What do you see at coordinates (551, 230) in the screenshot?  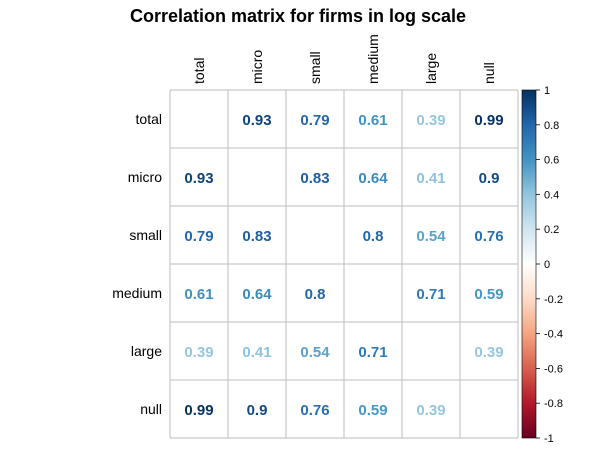 I see `colorbar-tick-label: 0.2` at bounding box center [551, 230].